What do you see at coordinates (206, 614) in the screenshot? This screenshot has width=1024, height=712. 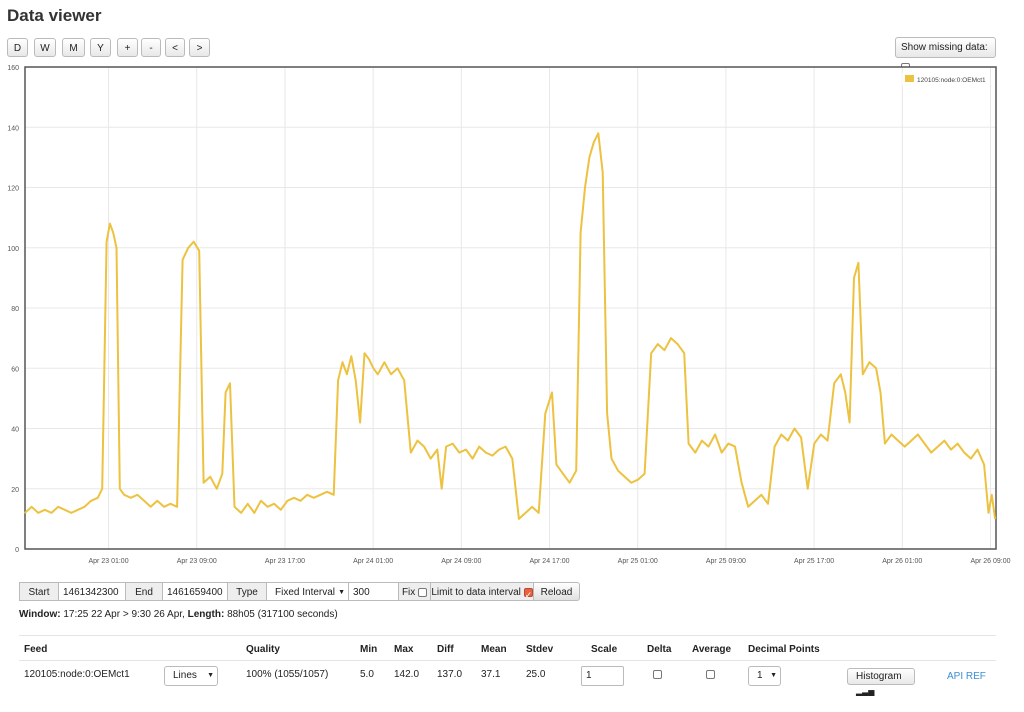 I see `length-label: Length:` at bounding box center [206, 614].